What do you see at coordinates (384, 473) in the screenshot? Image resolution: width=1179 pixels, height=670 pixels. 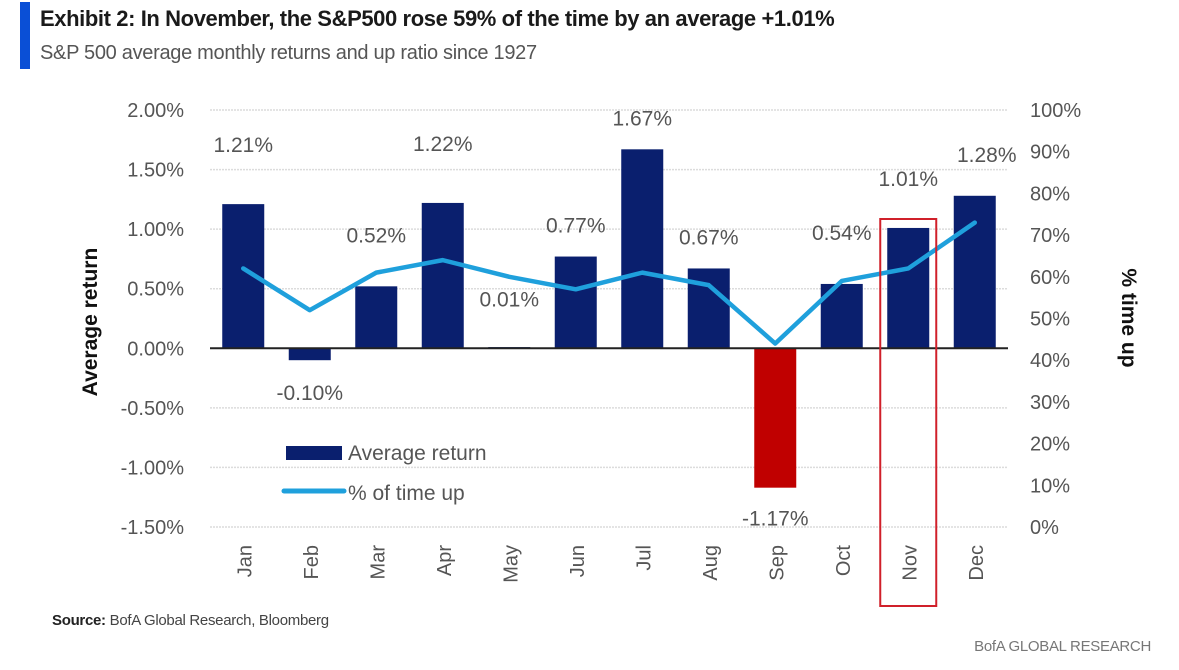 I see `legend: Average return % of time up` at bounding box center [384, 473].